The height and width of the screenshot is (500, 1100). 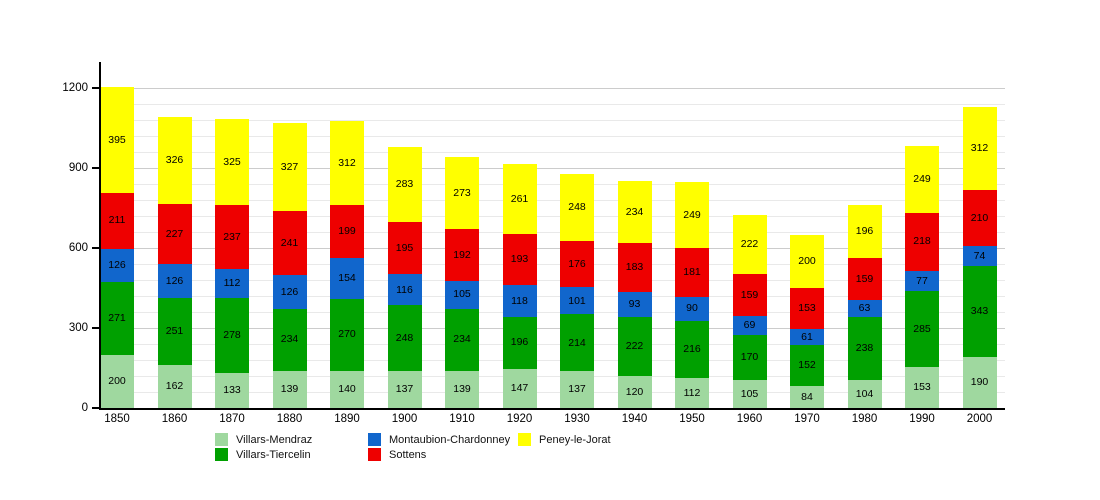 I want to click on bar-value-label: 69, so click(x=749, y=325).